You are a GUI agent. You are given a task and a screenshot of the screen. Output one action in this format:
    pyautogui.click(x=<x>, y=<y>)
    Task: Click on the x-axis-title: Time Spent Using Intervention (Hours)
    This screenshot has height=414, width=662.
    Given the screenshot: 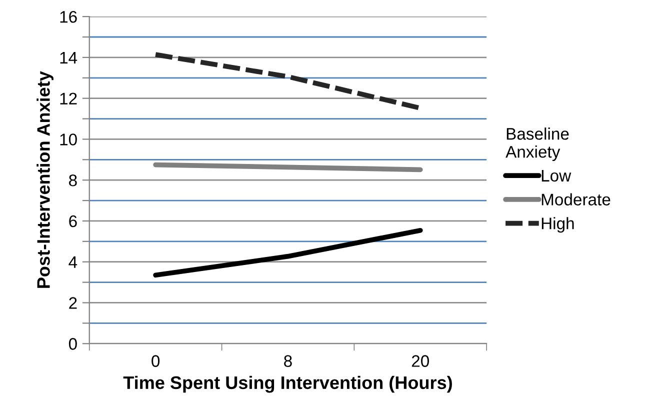 What is the action you would take?
    pyautogui.click(x=287, y=384)
    